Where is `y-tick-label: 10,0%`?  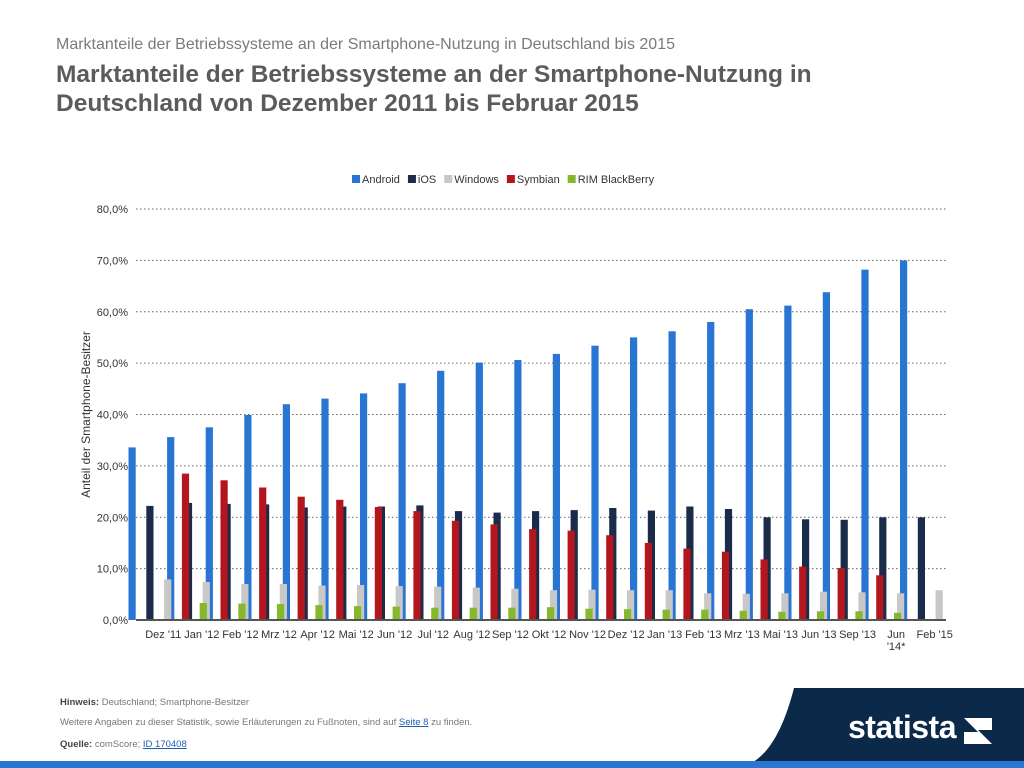 y-tick-label: 10,0% is located at coordinates (112, 570).